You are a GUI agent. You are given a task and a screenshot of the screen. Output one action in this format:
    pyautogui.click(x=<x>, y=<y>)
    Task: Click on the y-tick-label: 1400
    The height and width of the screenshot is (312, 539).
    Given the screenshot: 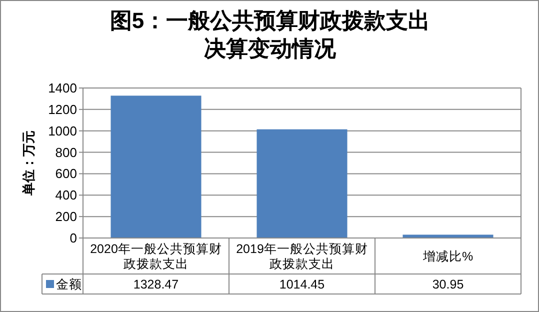 What is the action you would take?
    pyautogui.click(x=62, y=88)
    